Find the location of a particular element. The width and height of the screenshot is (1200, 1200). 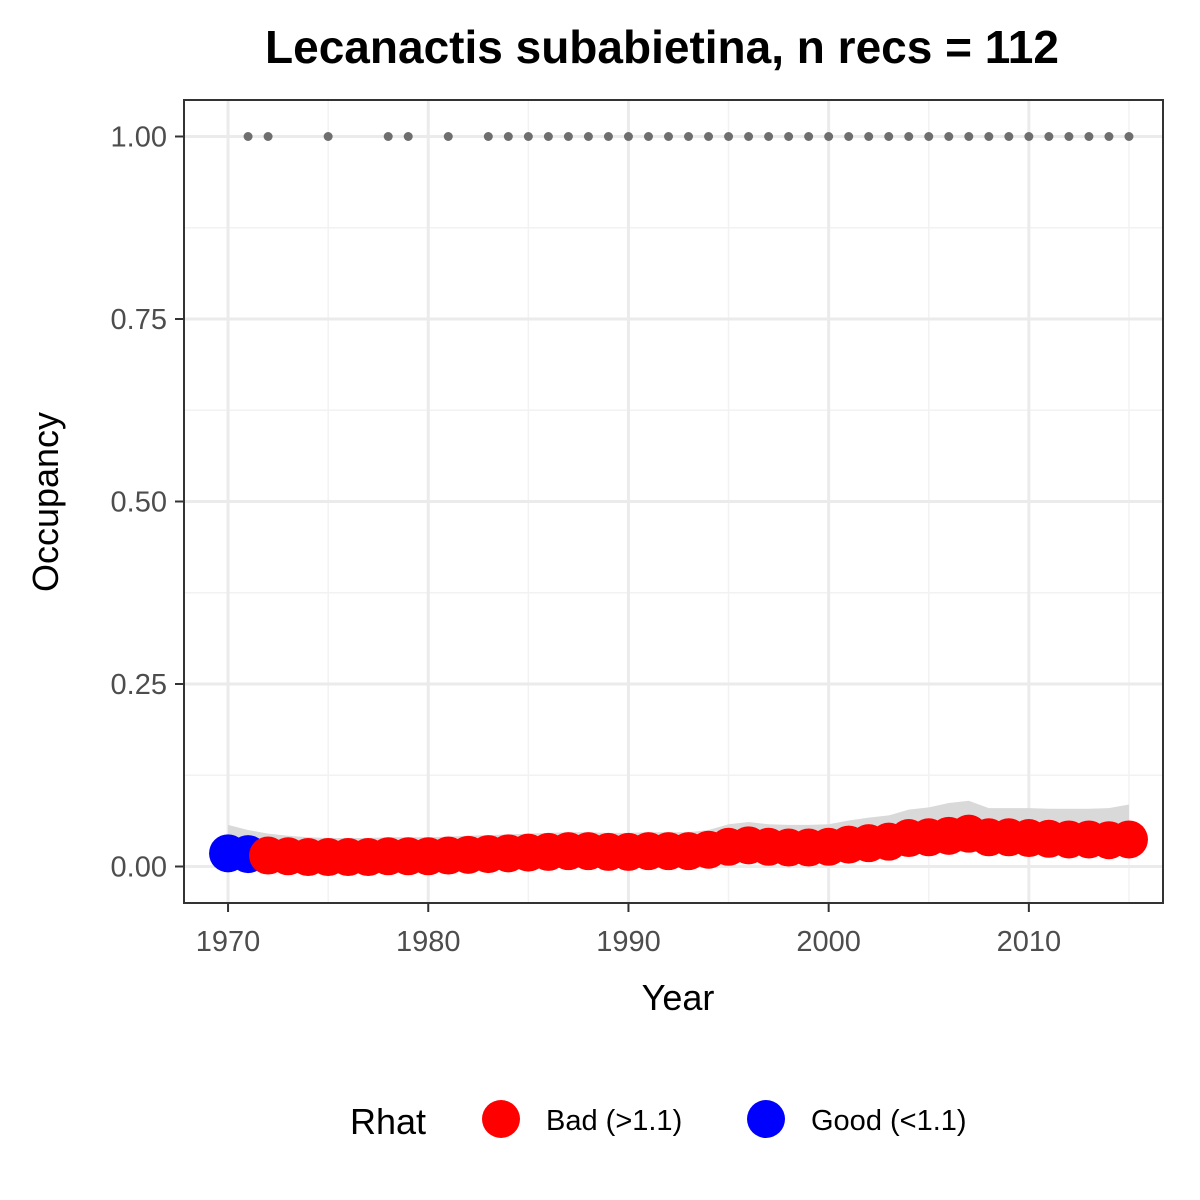

chart-title: Lecanactis subabietina, n recs = 112 is located at coordinates (662, 47).